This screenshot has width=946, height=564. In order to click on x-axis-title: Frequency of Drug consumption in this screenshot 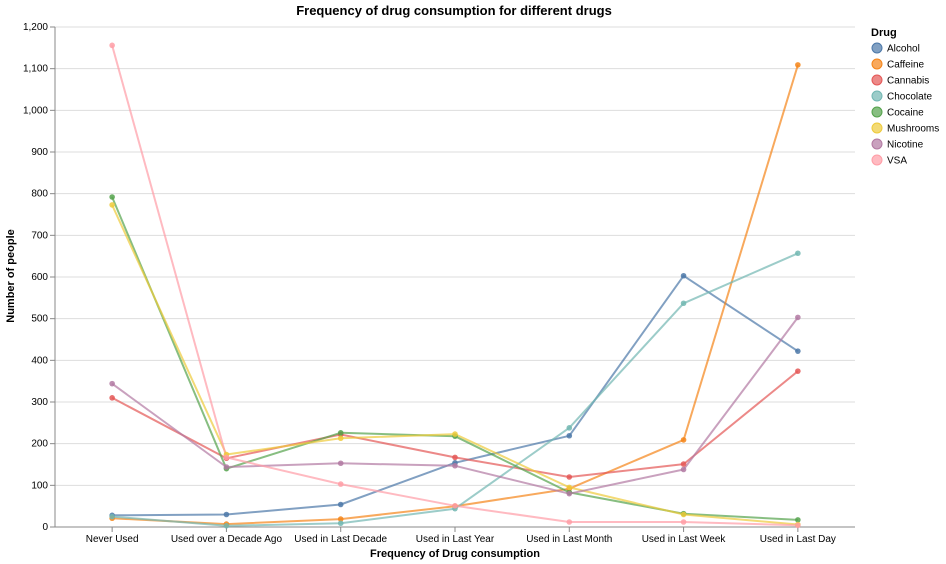, I will do `click(455, 554)`.